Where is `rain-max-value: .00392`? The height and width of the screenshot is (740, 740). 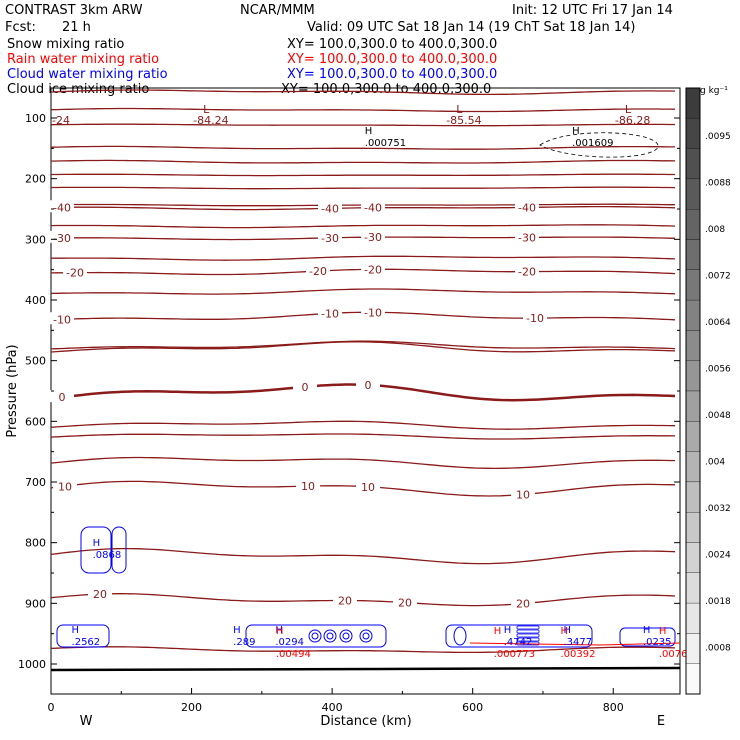
rain-max-value: .00392 is located at coordinates (577, 654).